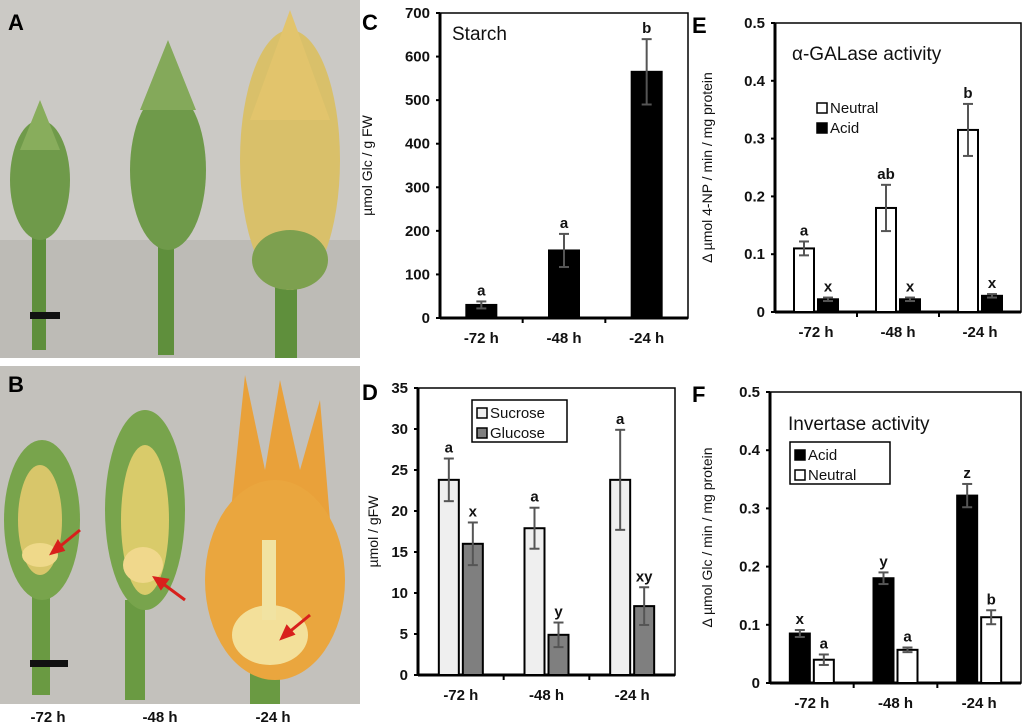 This screenshot has width=1024, height=723. What do you see at coordinates (967, 473) in the screenshot?
I see `significance-letter: z` at bounding box center [967, 473].